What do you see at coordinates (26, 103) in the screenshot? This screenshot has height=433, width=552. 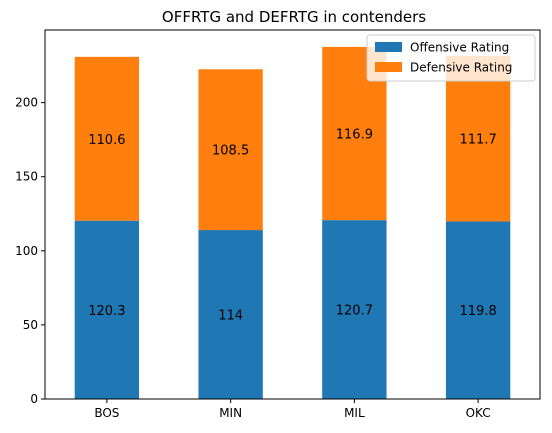 I see `y-tick-label: 200` at bounding box center [26, 103].